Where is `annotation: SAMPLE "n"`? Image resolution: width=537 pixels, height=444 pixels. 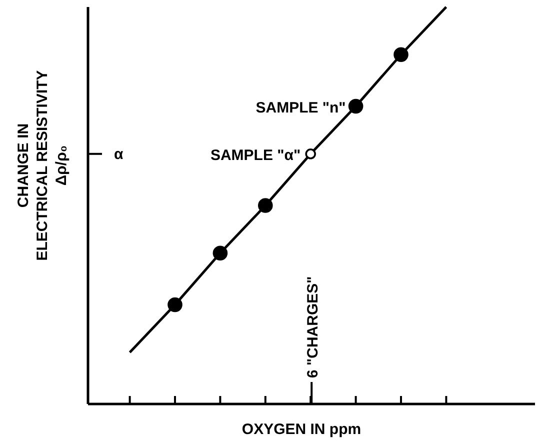 annotation: SAMPLE "n" is located at coordinates (301, 107).